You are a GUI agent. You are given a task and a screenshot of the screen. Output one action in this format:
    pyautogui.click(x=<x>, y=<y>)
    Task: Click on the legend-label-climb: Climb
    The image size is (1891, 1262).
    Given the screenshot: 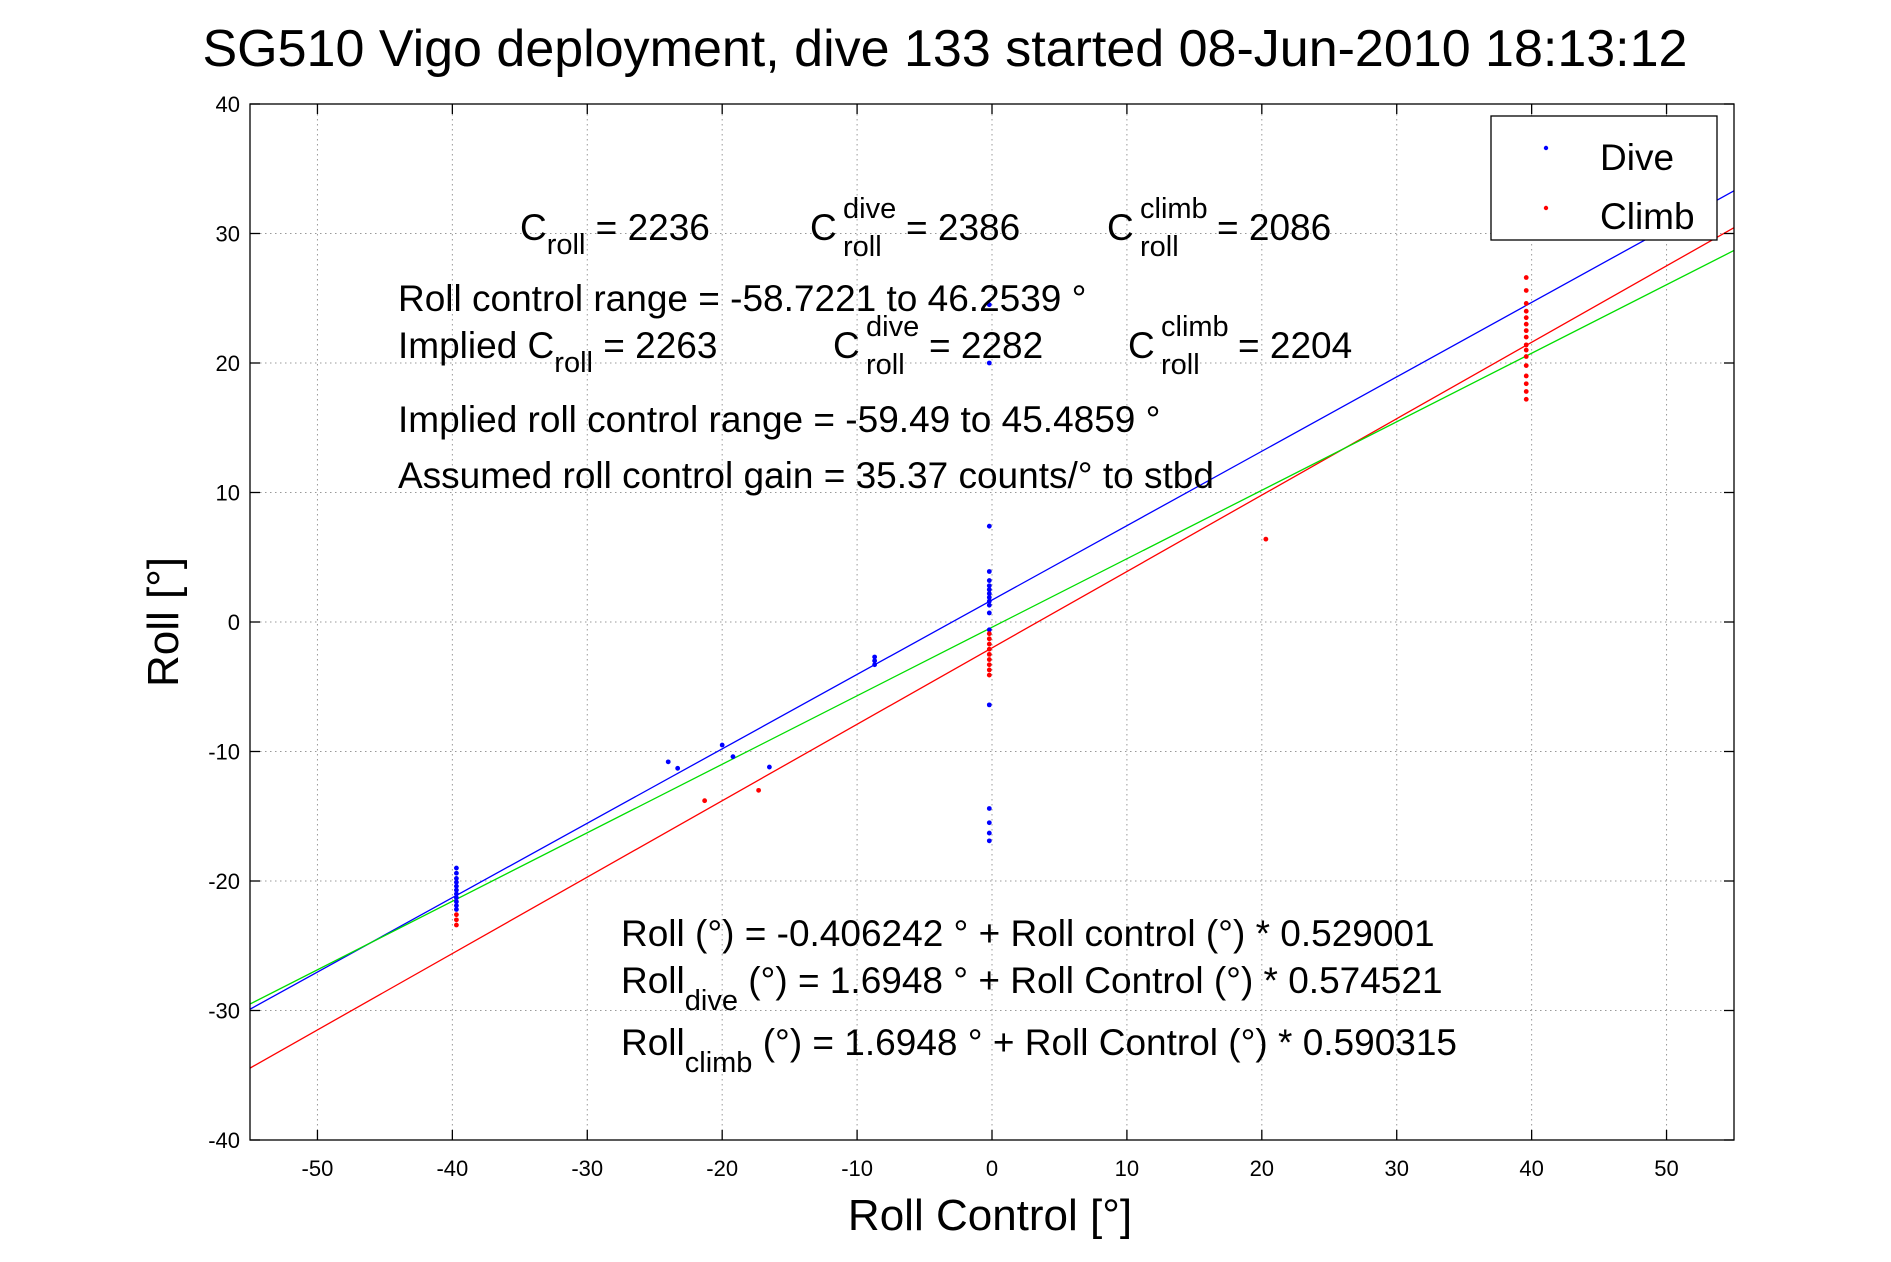 What is the action you would take?
    pyautogui.click(x=1647, y=216)
    